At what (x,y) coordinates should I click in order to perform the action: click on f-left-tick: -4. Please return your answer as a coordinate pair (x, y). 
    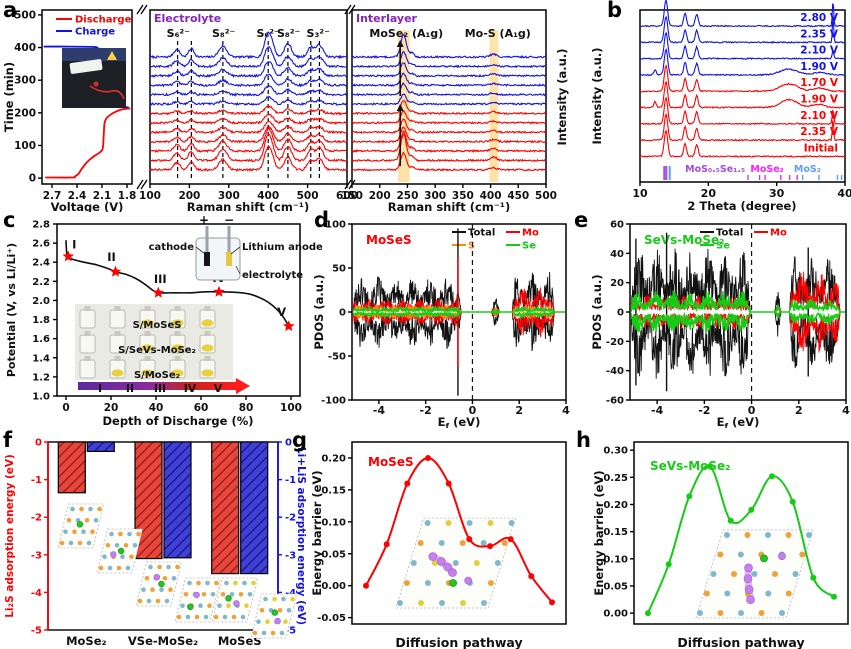
    Looking at the image, I should click on (36, 593).